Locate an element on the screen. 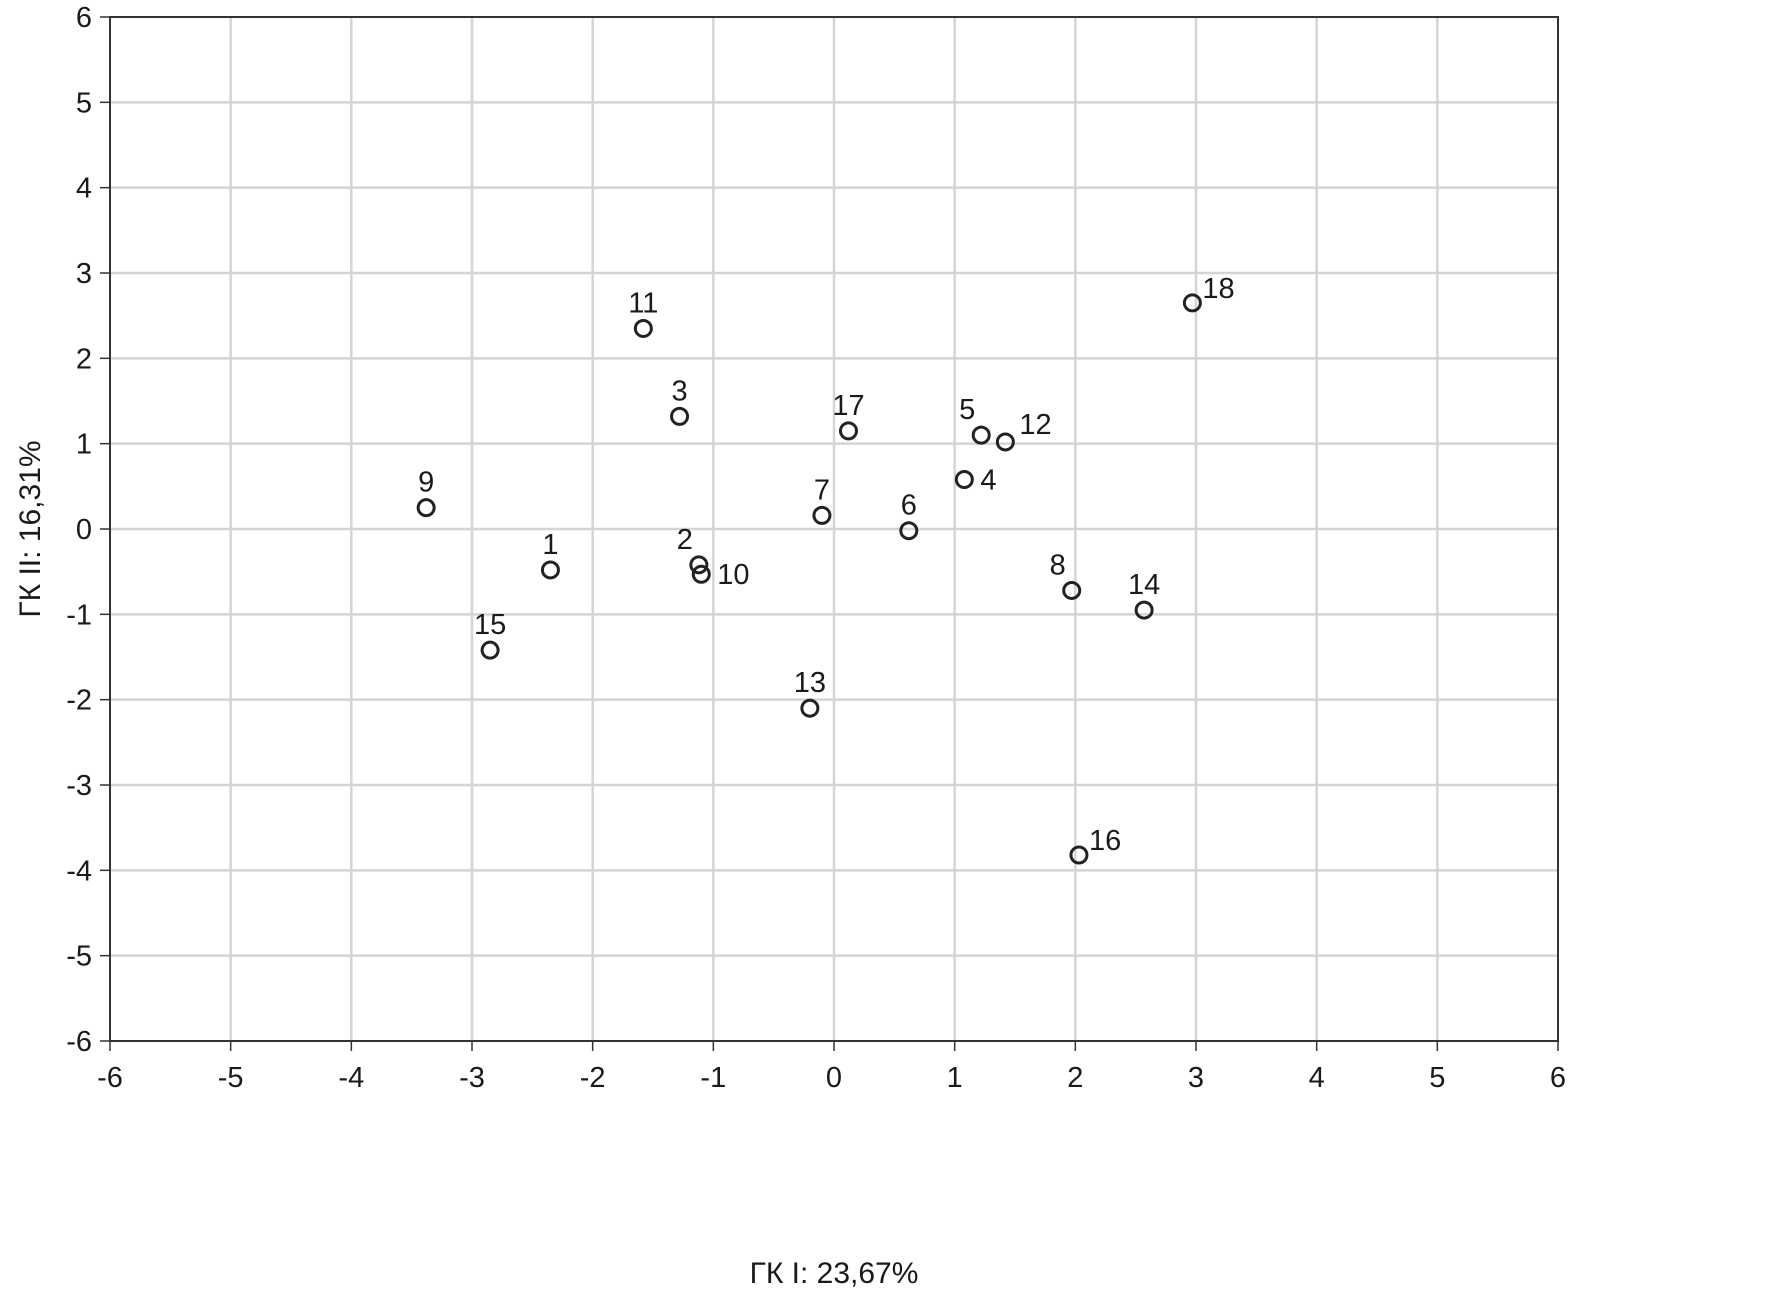 The image size is (1771, 1300). y-tick-label: -2 is located at coordinates (79, 701).